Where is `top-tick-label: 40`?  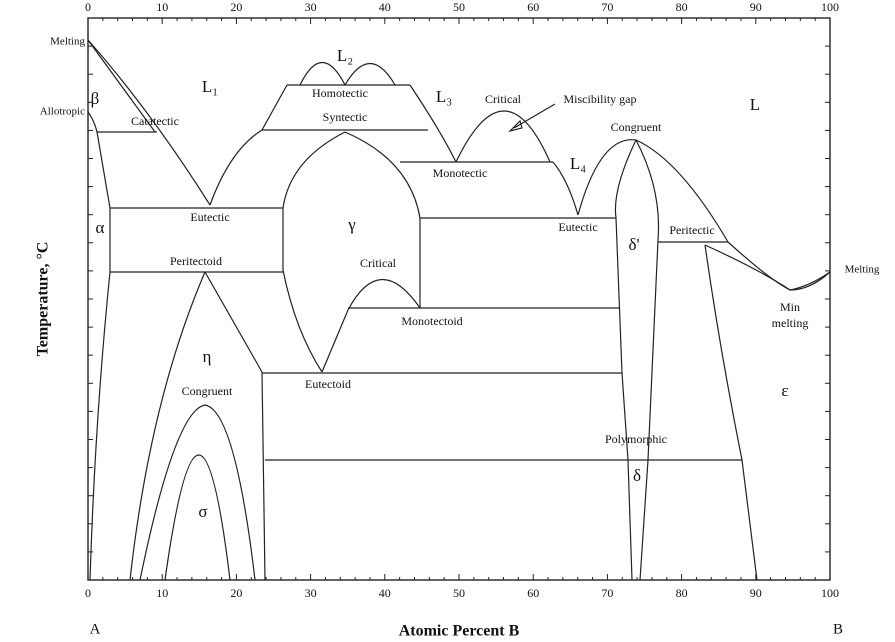 top-tick-label: 40 is located at coordinates (385, 7).